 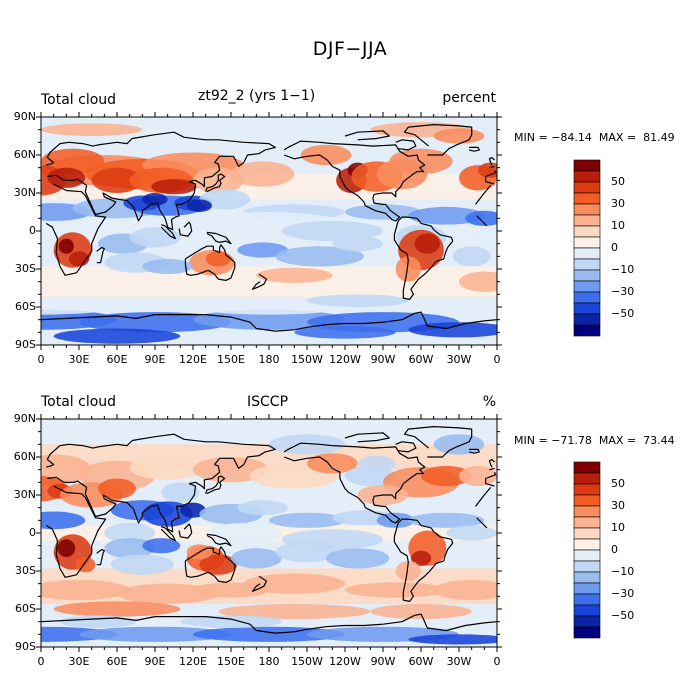 What do you see at coordinates (618, 181) in the screenshot?
I see `colorbar-label: 50` at bounding box center [618, 181].